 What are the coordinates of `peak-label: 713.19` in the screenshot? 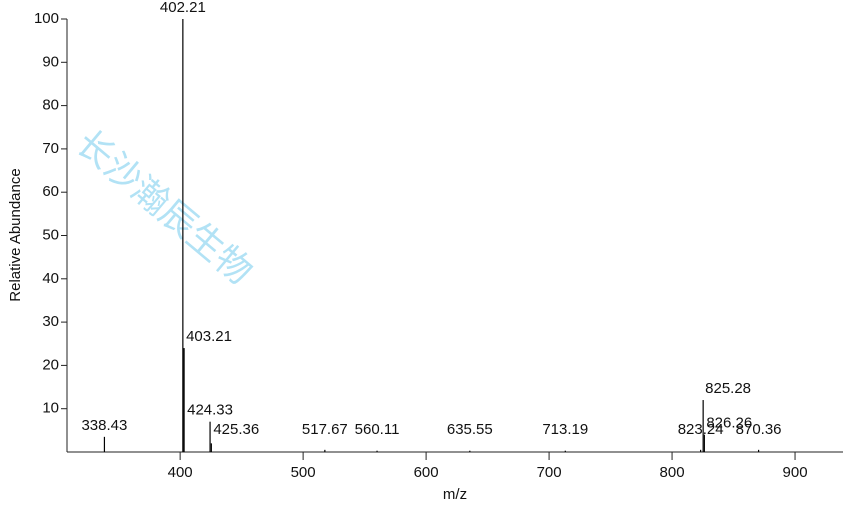 It's located at (565, 429).